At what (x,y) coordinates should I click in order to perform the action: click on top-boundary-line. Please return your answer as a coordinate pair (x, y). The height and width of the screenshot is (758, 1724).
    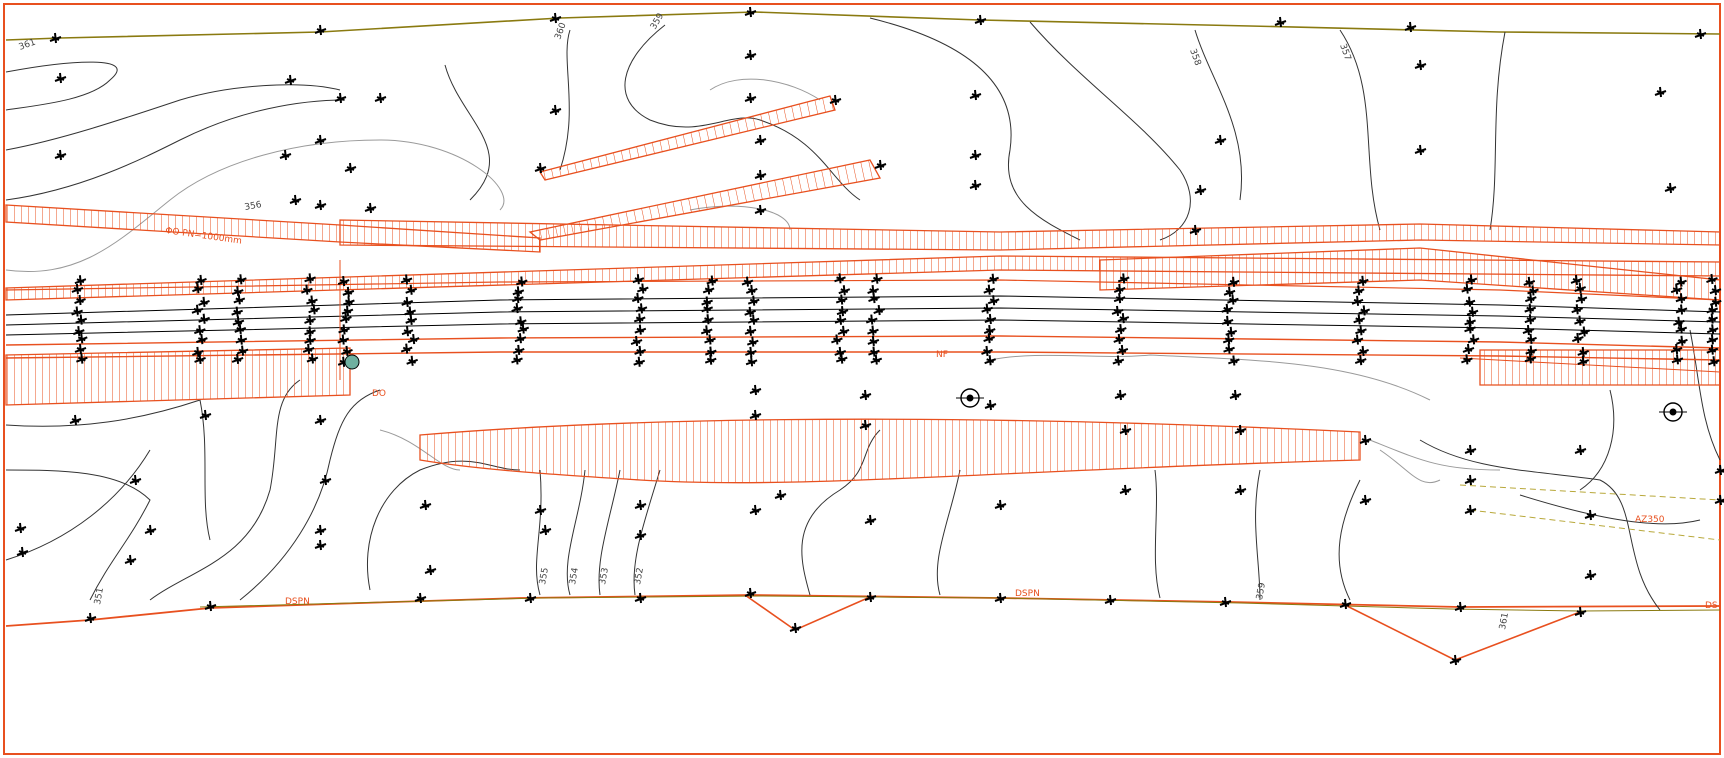
    Looking at the image, I should click on (863, 26).